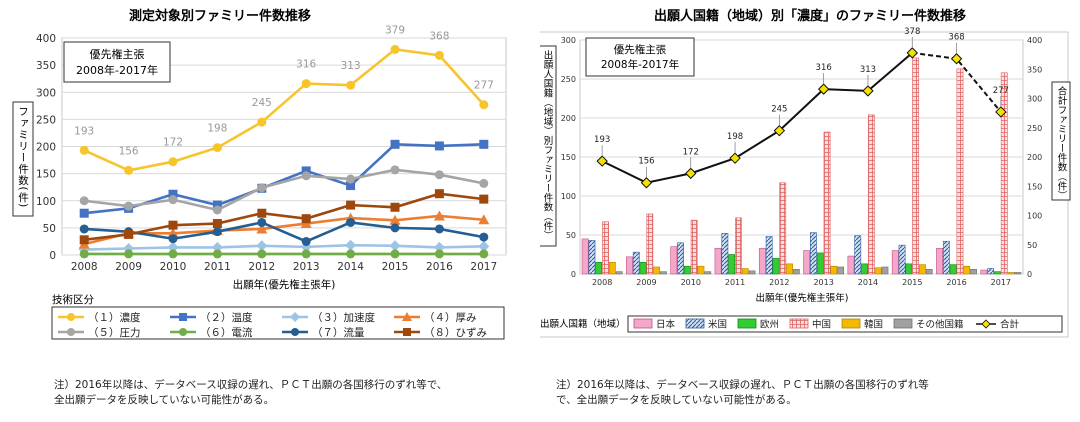 The height and width of the screenshot is (422, 1080). I want to click on left-x-tick-label: 2010, so click(173, 267).